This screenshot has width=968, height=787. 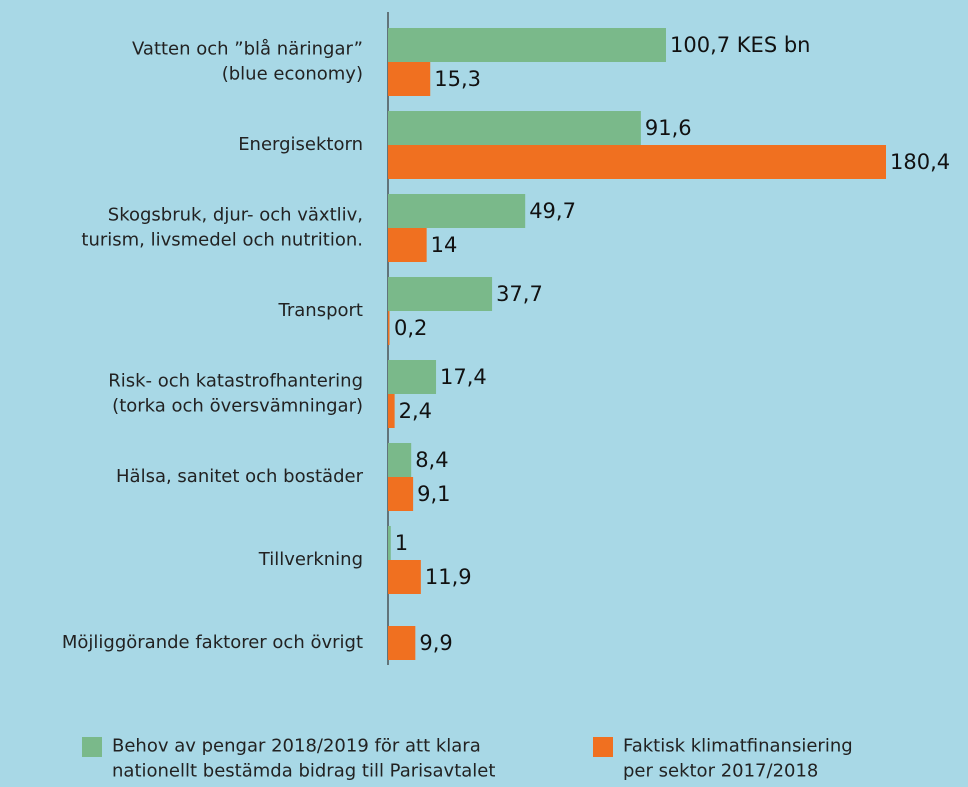 I want to click on value-label: 1, so click(x=401, y=543).